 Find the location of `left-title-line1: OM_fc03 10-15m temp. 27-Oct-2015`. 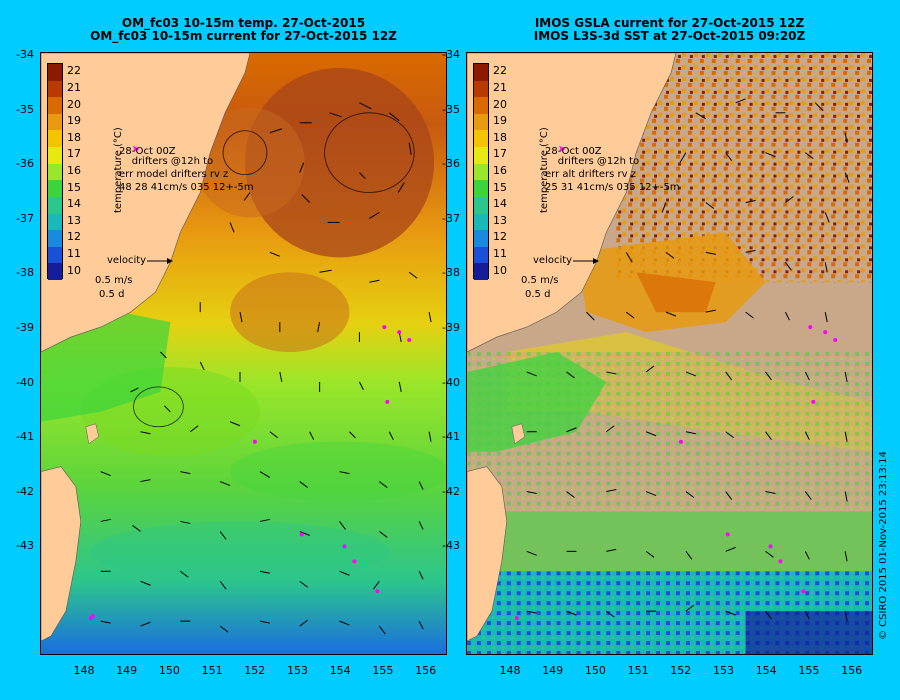

left-title-line1: OM_fc03 10-15m temp. 27-Oct-2015 is located at coordinates (243, 23).